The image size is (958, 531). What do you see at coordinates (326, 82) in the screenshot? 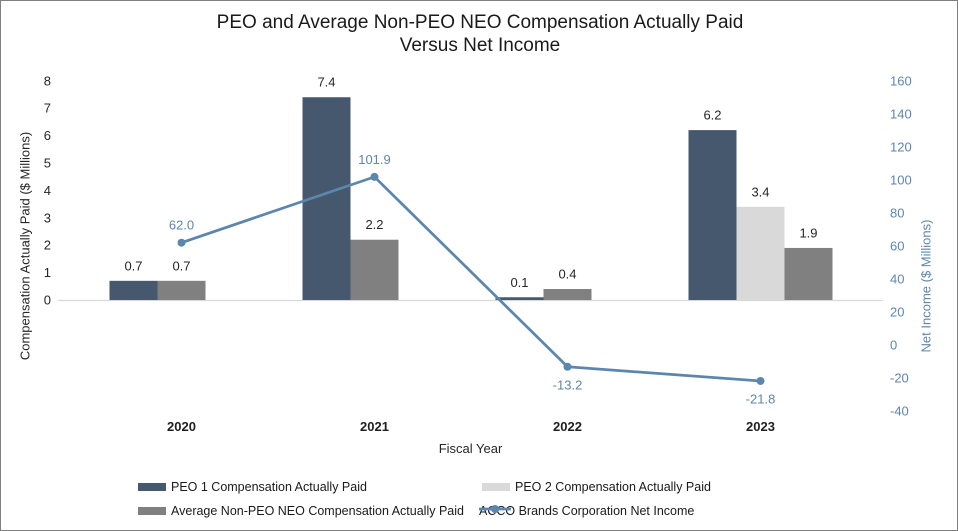
I see `bar-label: 7.4` at bounding box center [326, 82].